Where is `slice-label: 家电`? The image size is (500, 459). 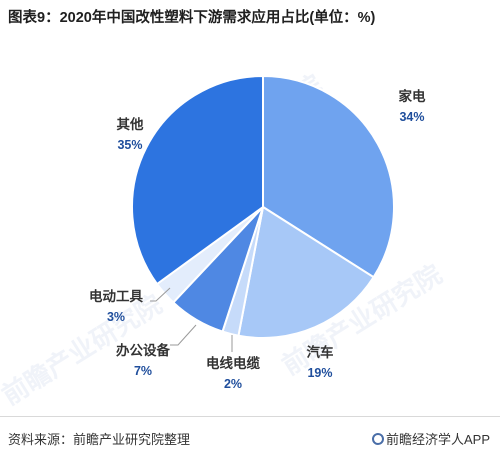
slice-label: 家电 is located at coordinates (412, 96).